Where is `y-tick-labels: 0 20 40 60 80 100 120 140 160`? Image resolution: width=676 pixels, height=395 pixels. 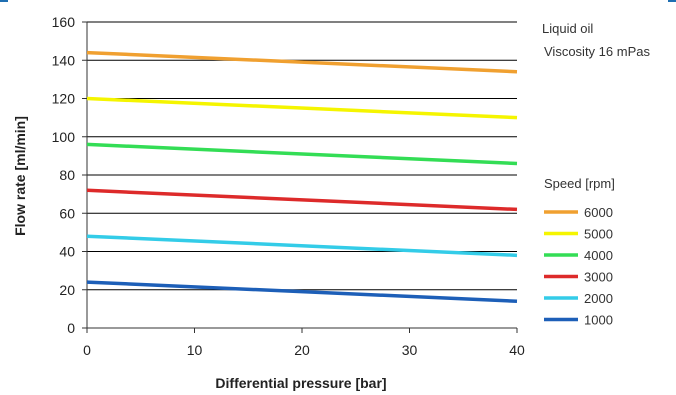
y-tick-labels: 0 20 40 60 80 100 120 140 160 is located at coordinates (64, 175).